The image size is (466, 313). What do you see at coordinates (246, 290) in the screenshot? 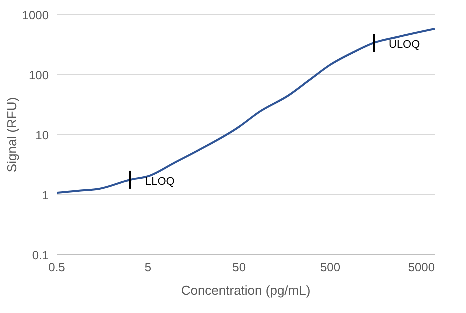
I see `x-axis-title: Concentration (pg/mL)` at bounding box center [246, 290].